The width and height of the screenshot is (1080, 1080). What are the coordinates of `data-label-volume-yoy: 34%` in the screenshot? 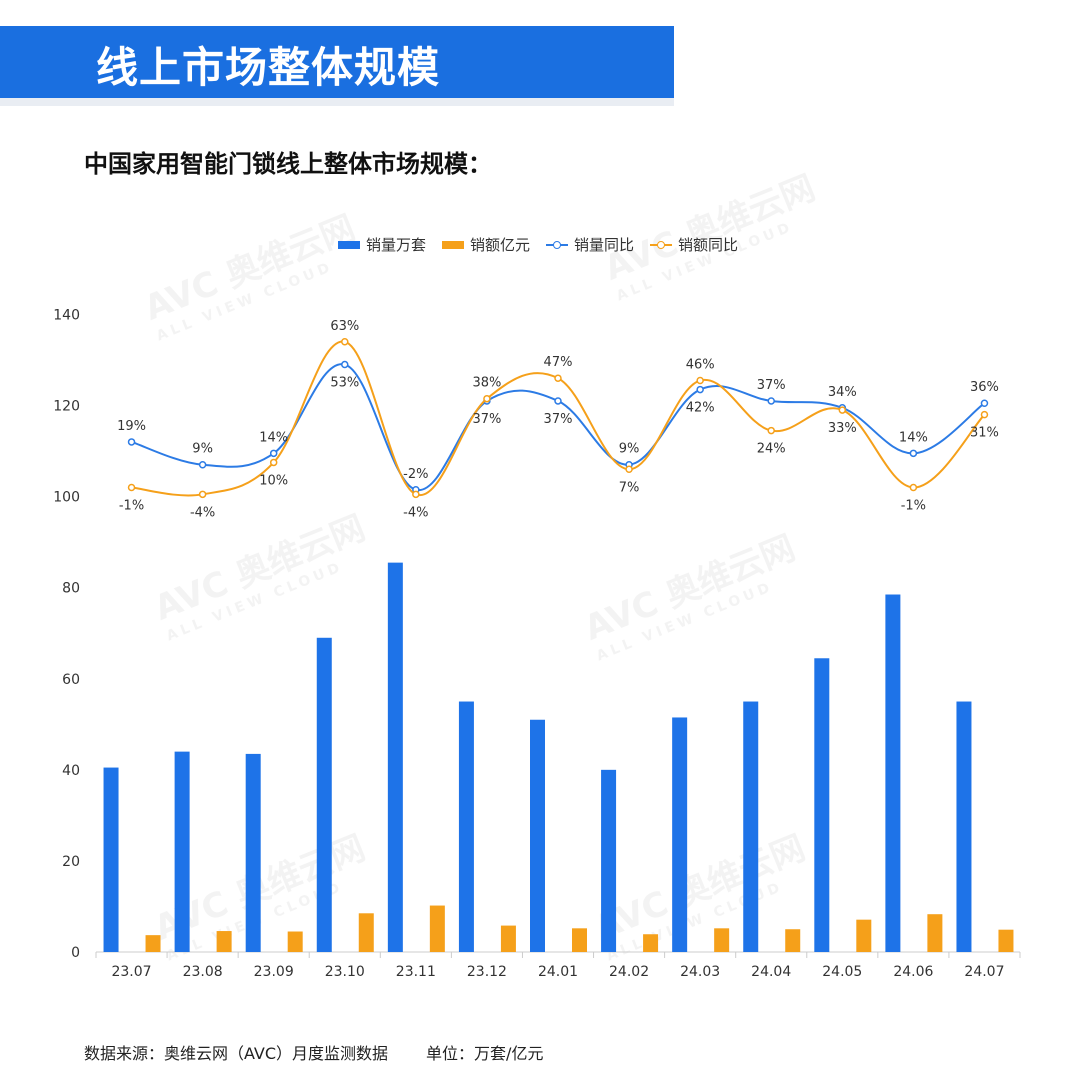 It's located at (842, 392).